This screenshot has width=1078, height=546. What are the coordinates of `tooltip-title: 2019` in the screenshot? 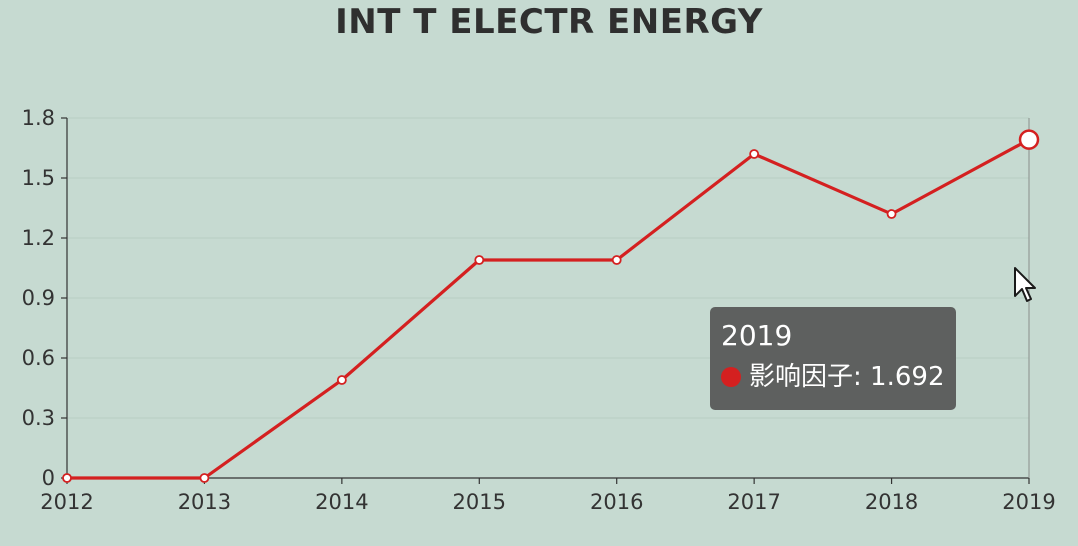 It's located at (757, 335).